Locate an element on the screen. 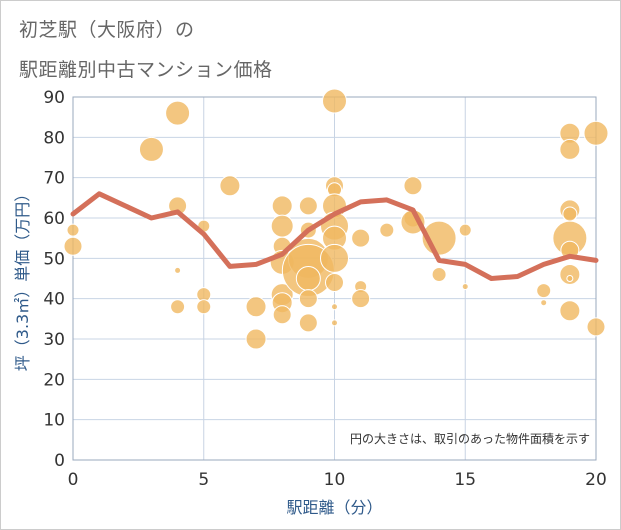 This screenshot has width=621, height=530. y-tick-label: 90 is located at coordinates (54, 98).